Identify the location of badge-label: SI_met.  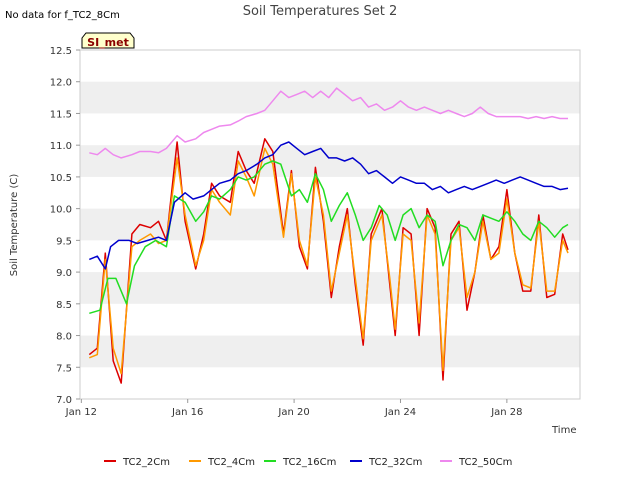
(108, 42).